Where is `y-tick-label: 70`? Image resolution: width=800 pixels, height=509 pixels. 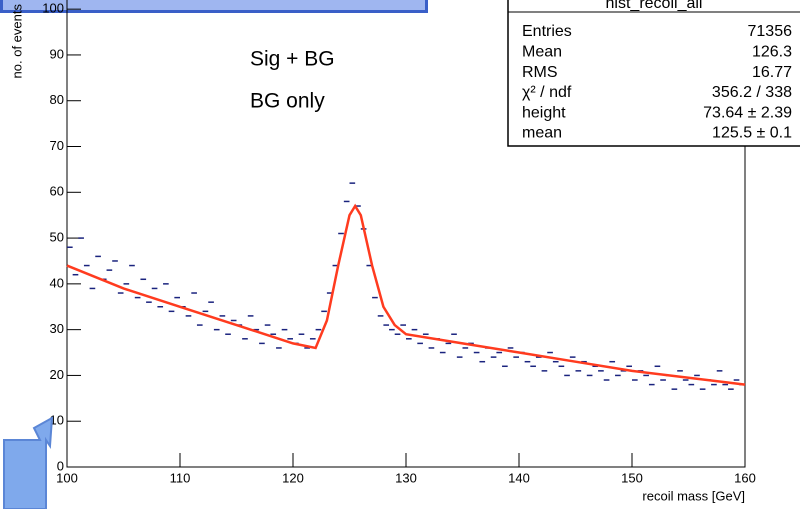 y-tick-label: 70 is located at coordinates (57, 145).